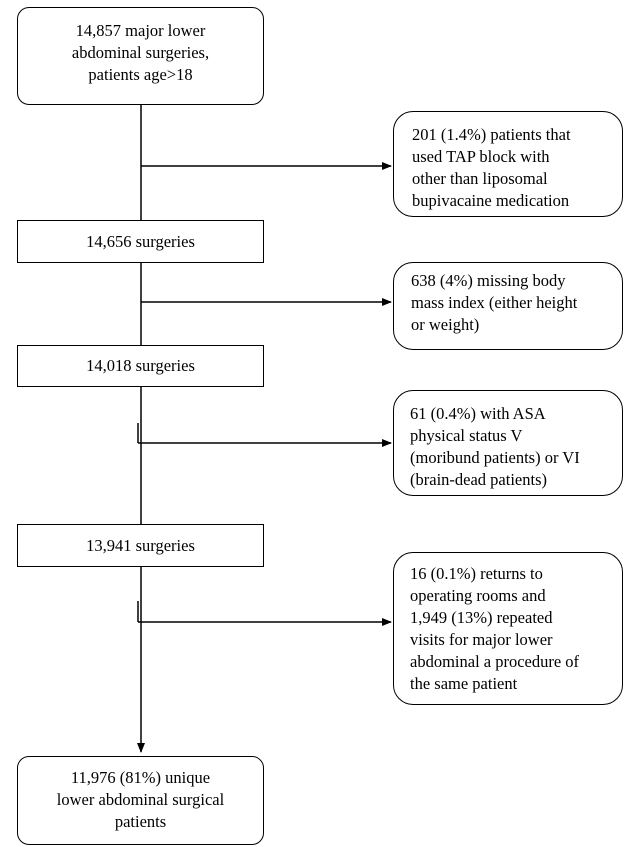  I want to click on box-line: 14,018 surgeries, so click(140, 365).